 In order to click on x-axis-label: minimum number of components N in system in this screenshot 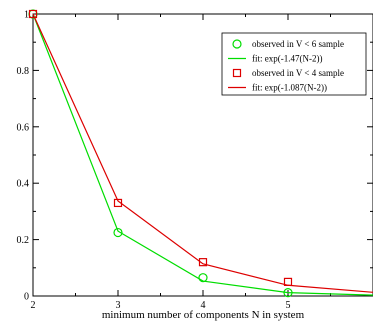, I will do `click(203, 315)`.